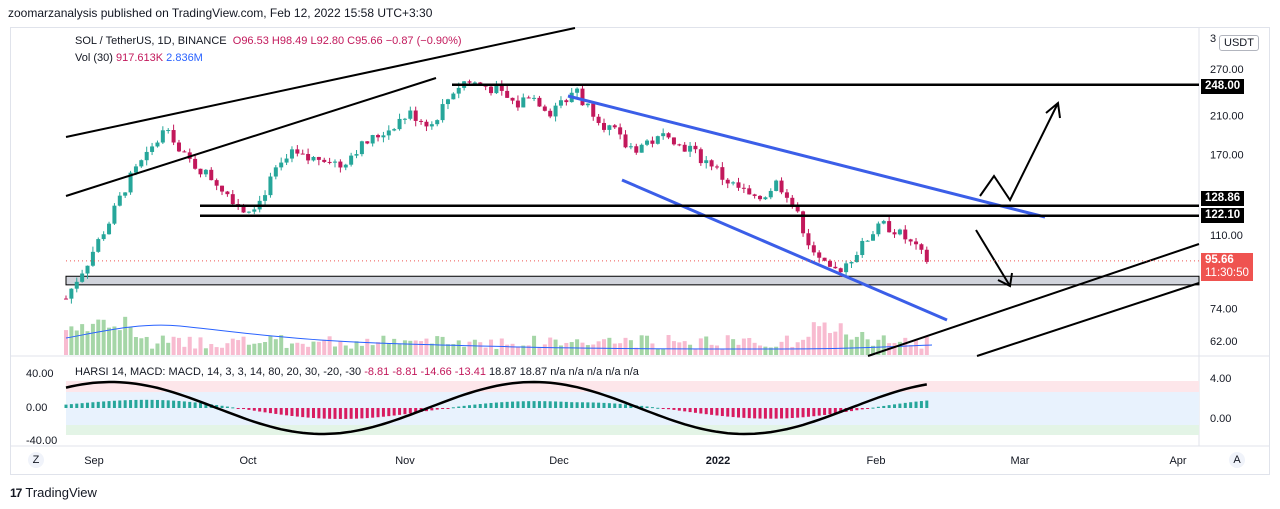 The width and height of the screenshot is (1280, 509). Describe the element at coordinates (139, 58) in the screenshot. I see `volume-legend: Vol (30) 917.613K 2.836M` at that location.